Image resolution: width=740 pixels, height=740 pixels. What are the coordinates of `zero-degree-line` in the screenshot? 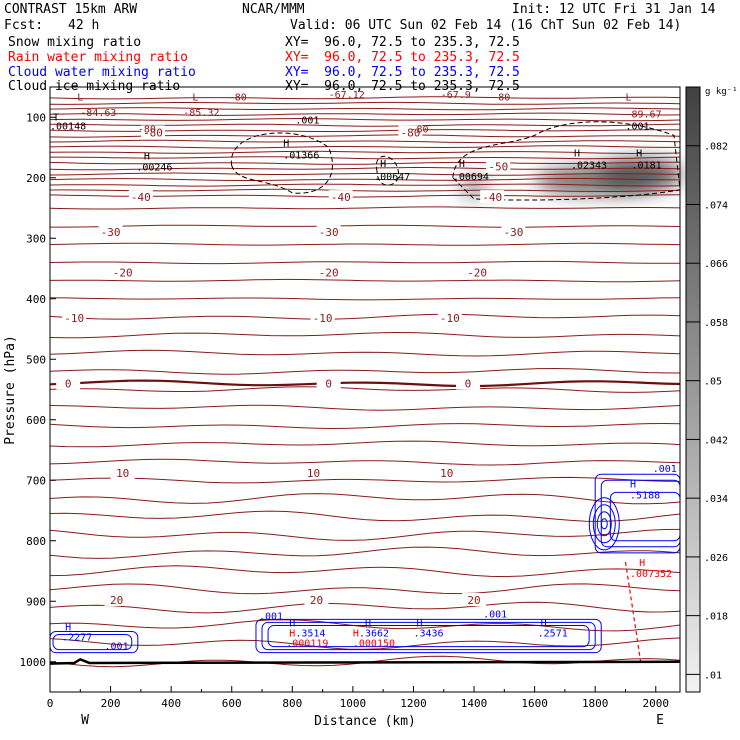 It's located at (365, 383).